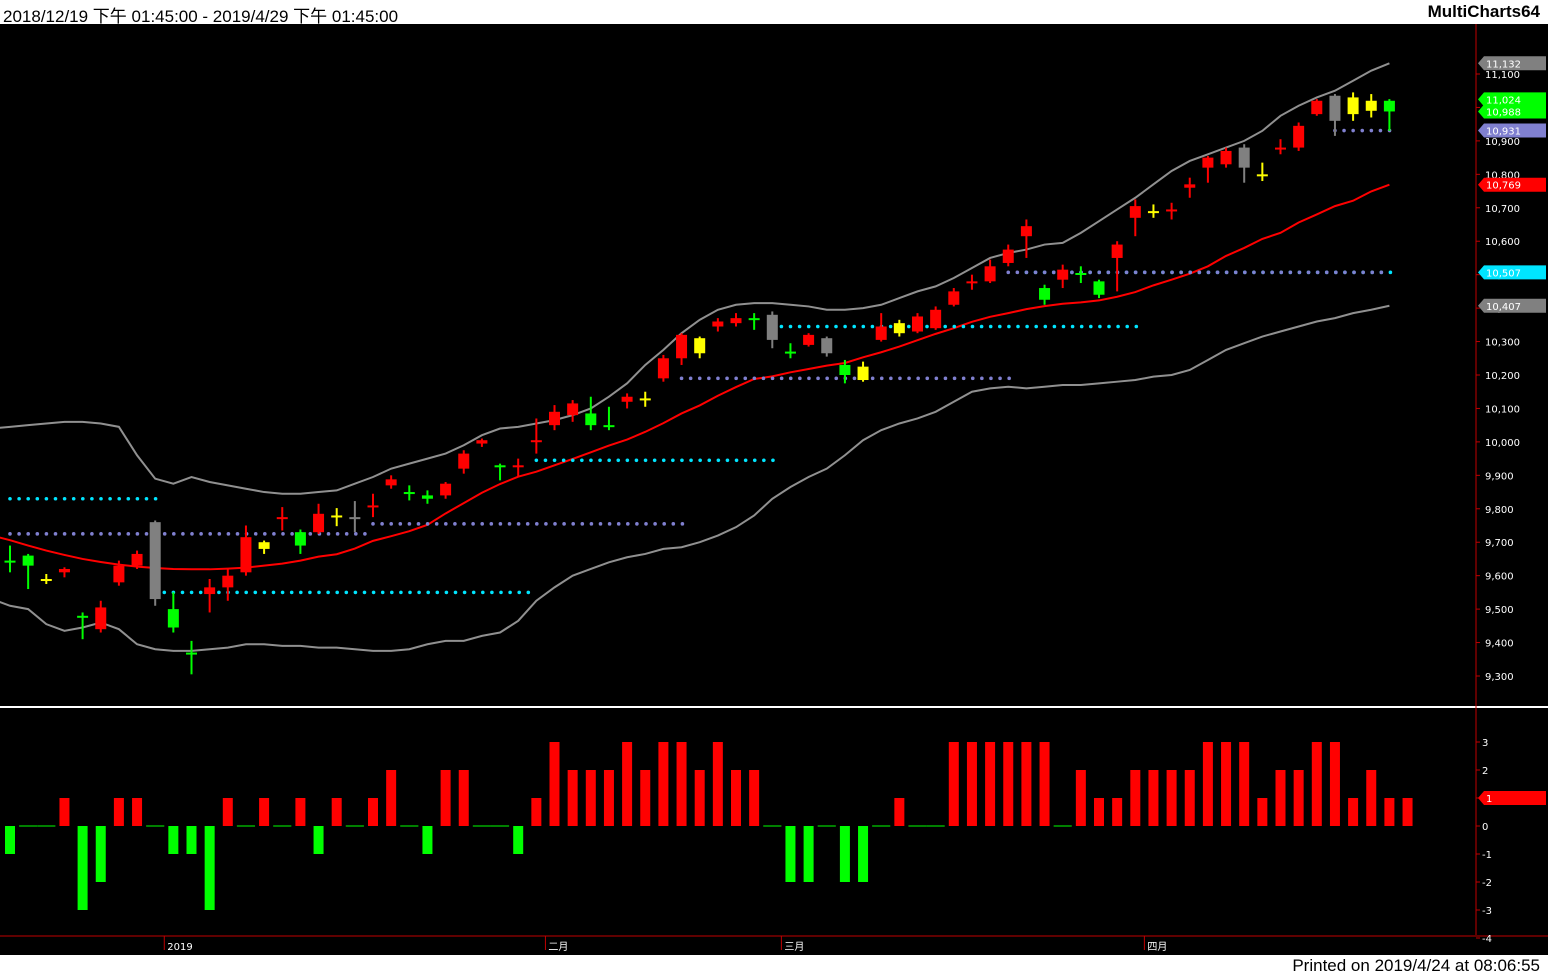 The image size is (1548, 977). Describe the element at coordinates (1502, 142) in the screenshot. I see `price-tick-label: 10,900` at that location.